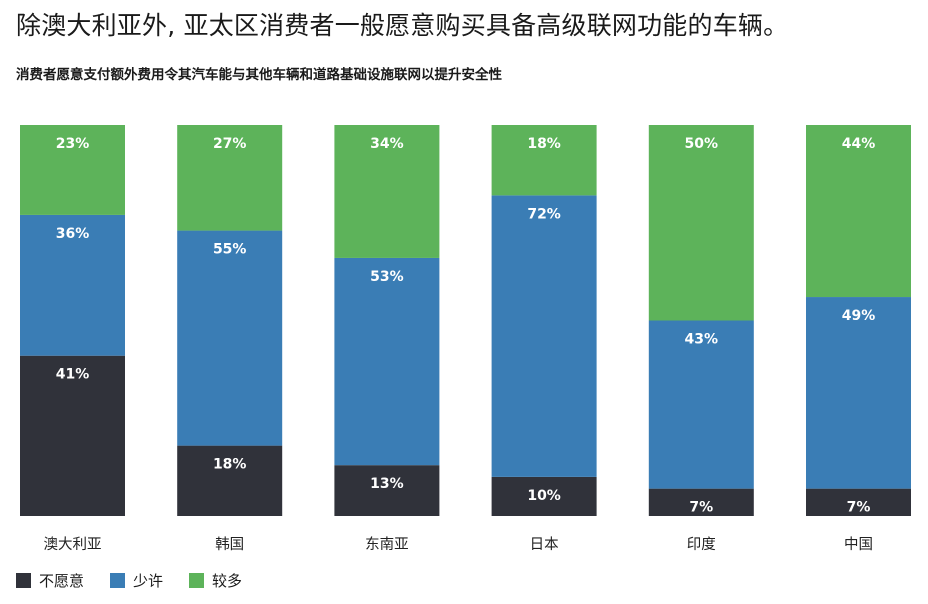 This screenshot has width=928, height=604. Describe the element at coordinates (118, 580) in the screenshot. I see `legend-swatch-little` at that location.